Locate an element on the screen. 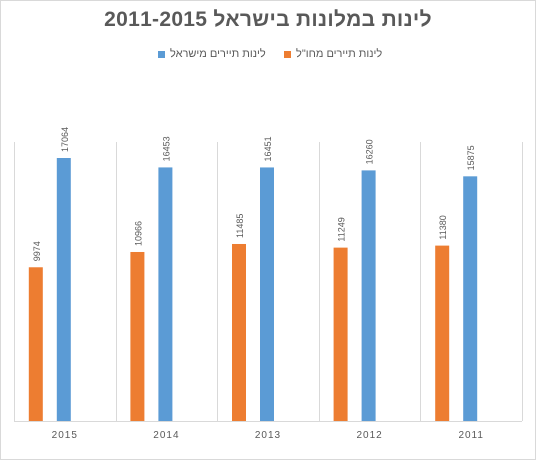 Image resolution: width=536 pixels, height=460 pixels. bar-foreign-2015 is located at coordinates (35, 344).